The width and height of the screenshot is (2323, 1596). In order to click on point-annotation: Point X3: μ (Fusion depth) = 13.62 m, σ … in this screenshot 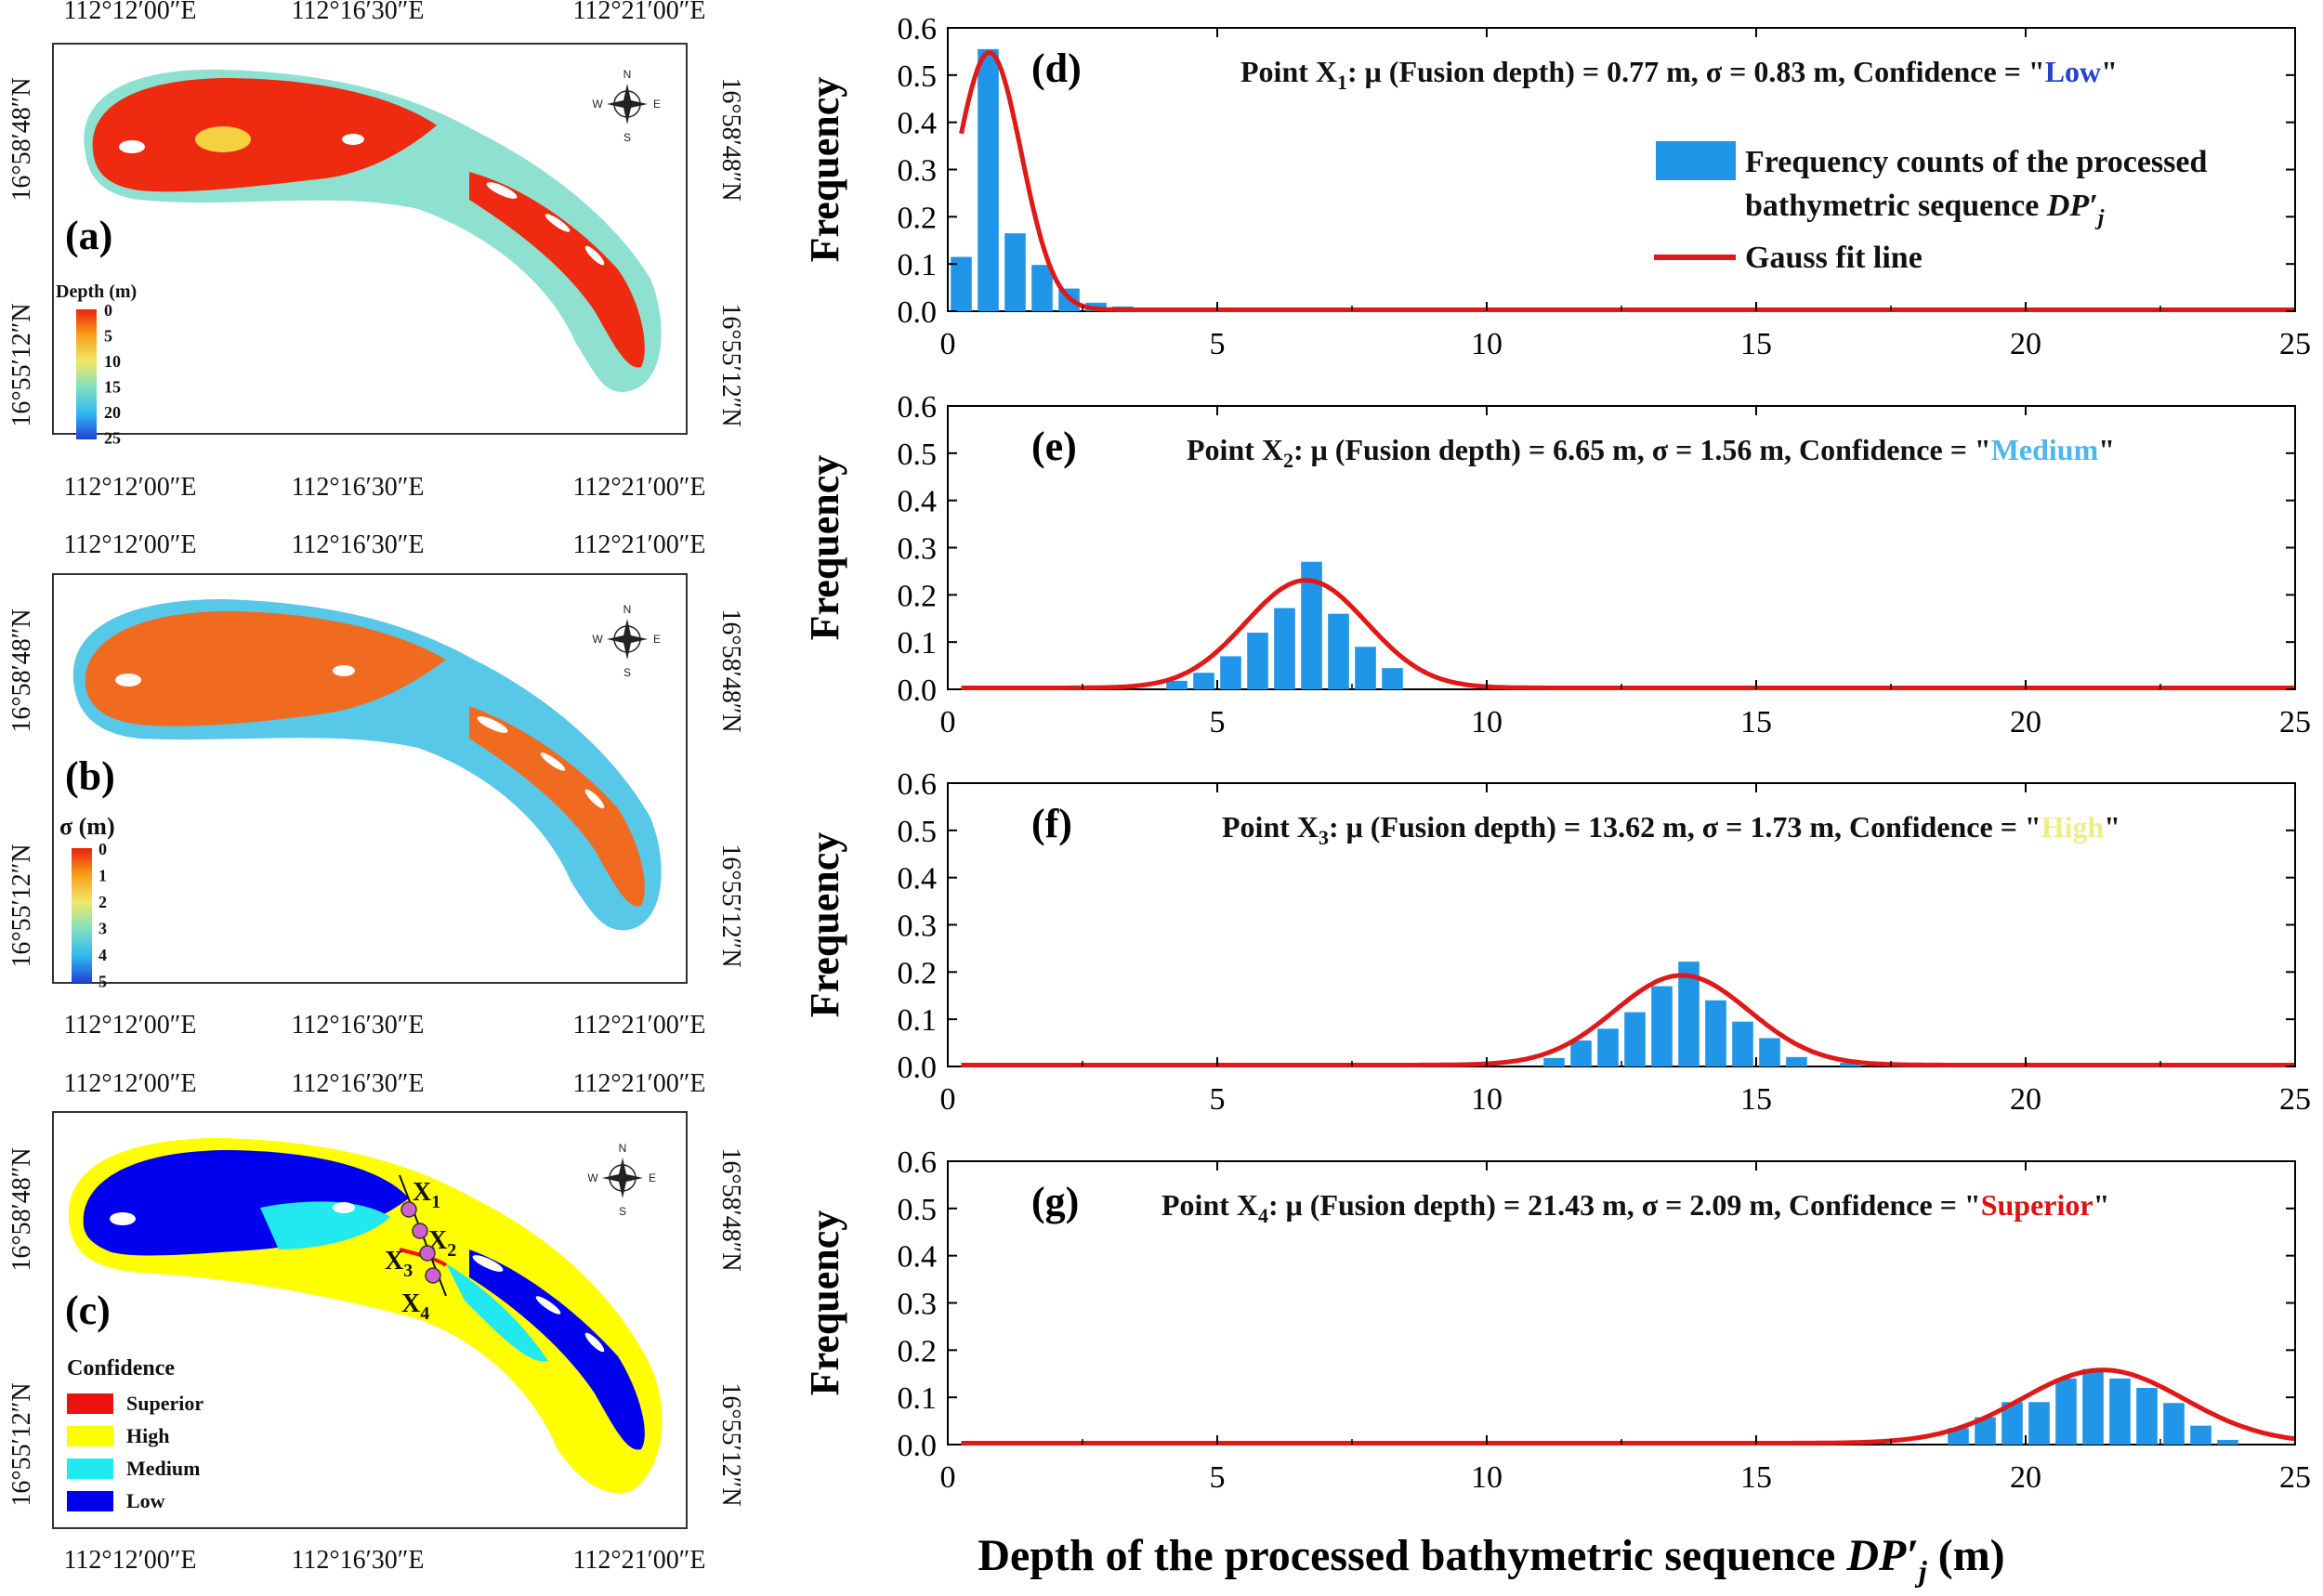, I will do `click(1671, 830)`.